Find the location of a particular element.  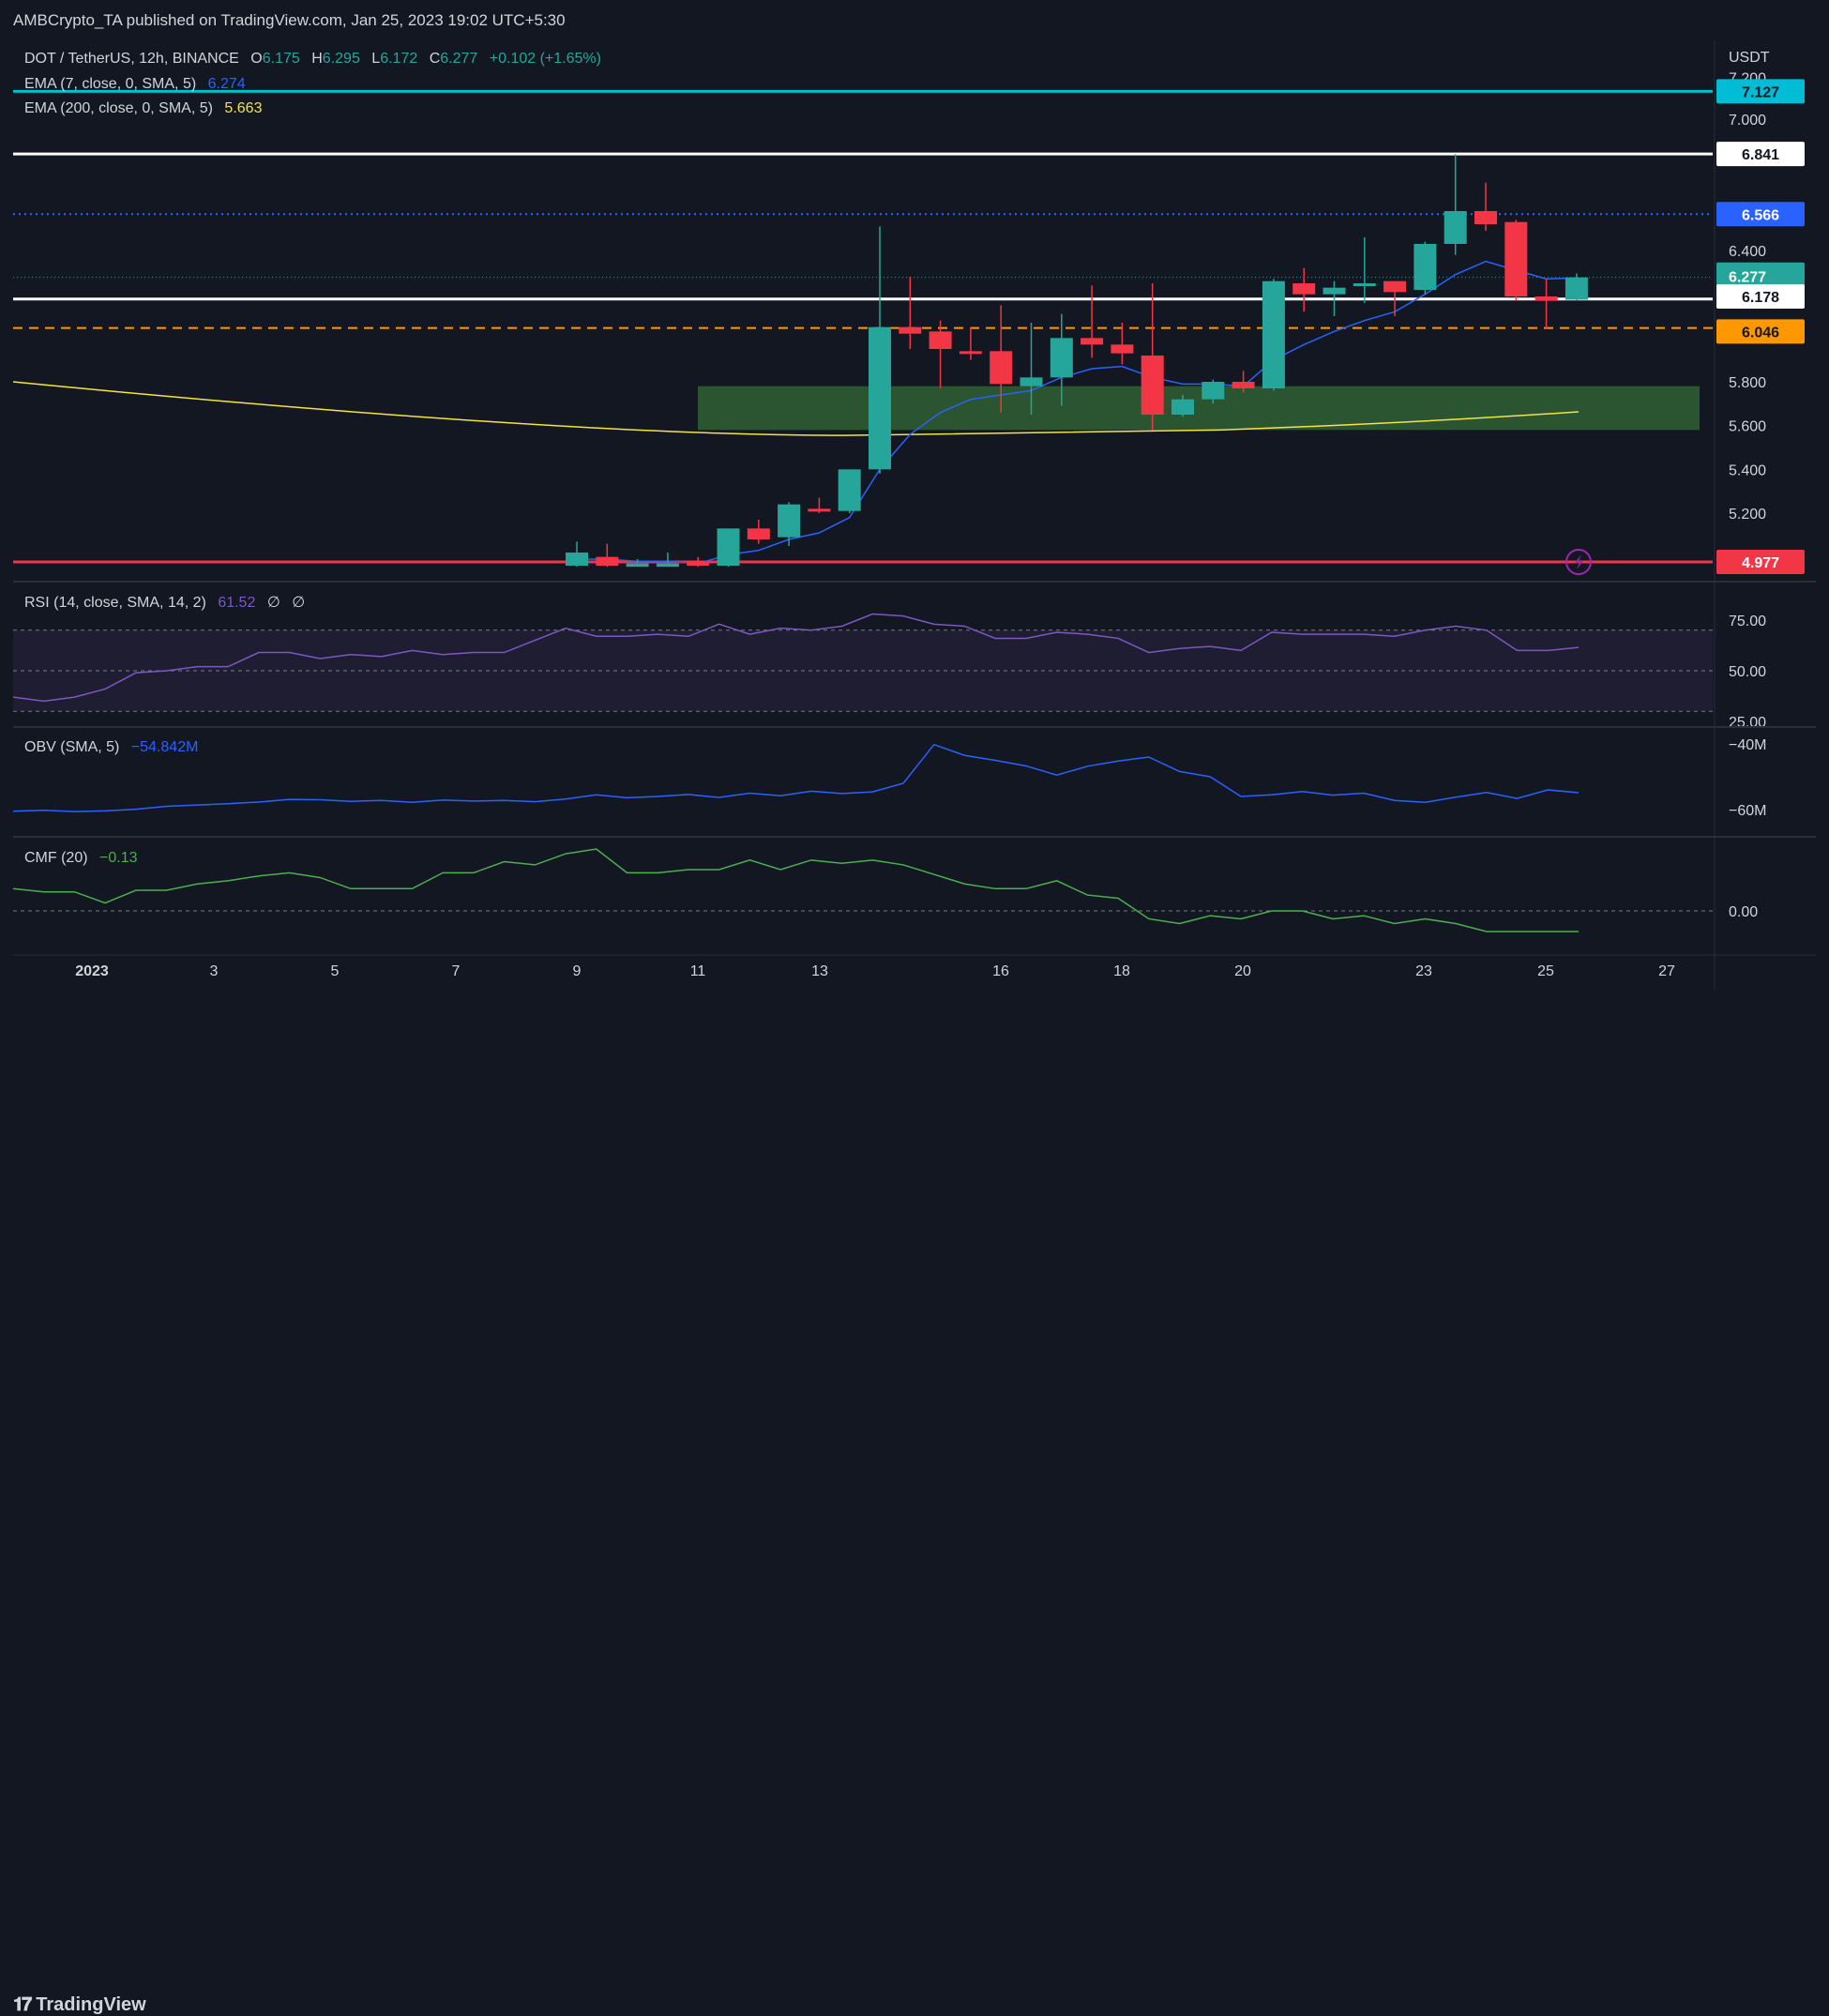

badge-white-mid: 6.178 is located at coordinates (1760, 298).